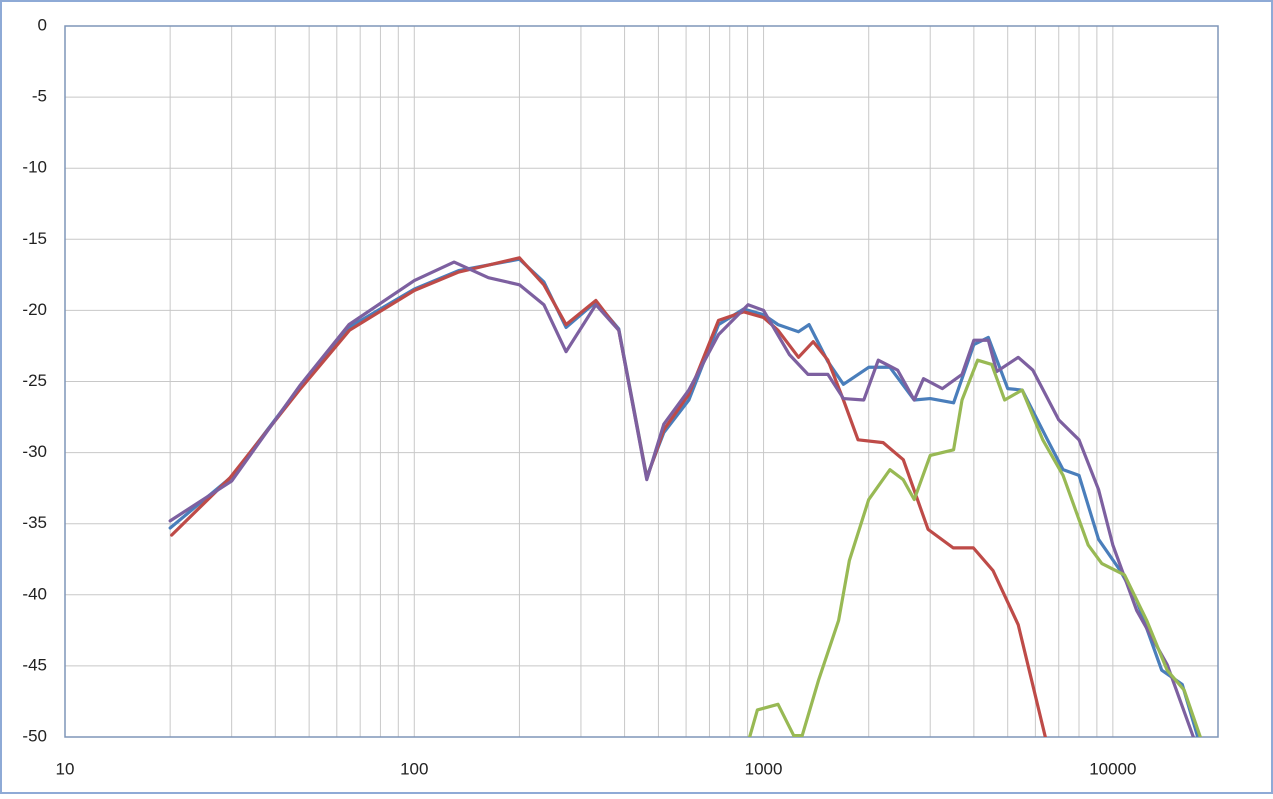 The width and height of the screenshot is (1273, 799). Describe the element at coordinates (34, 309) in the screenshot. I see `y-tick-label: -20` at that location.